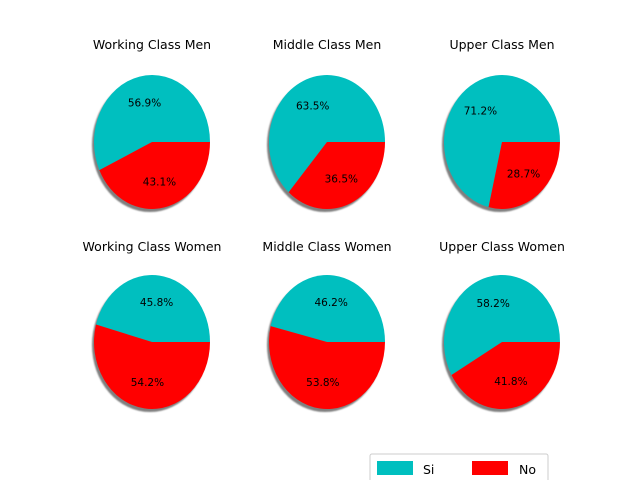  I want to click on pie-slice-upper-class-men-no, so click(524, 175).